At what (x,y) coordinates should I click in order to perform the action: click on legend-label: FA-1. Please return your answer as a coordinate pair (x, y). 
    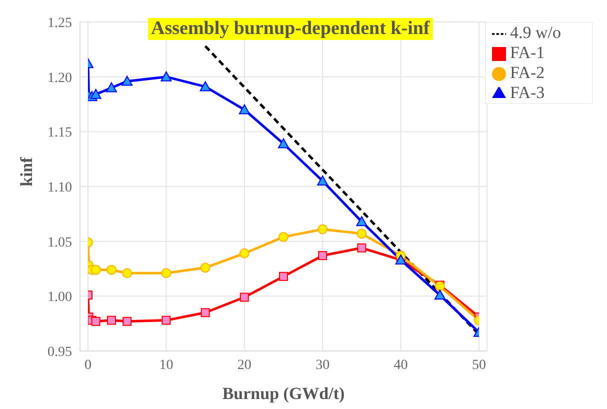
    Looking at the image, I should click on (527, 52).